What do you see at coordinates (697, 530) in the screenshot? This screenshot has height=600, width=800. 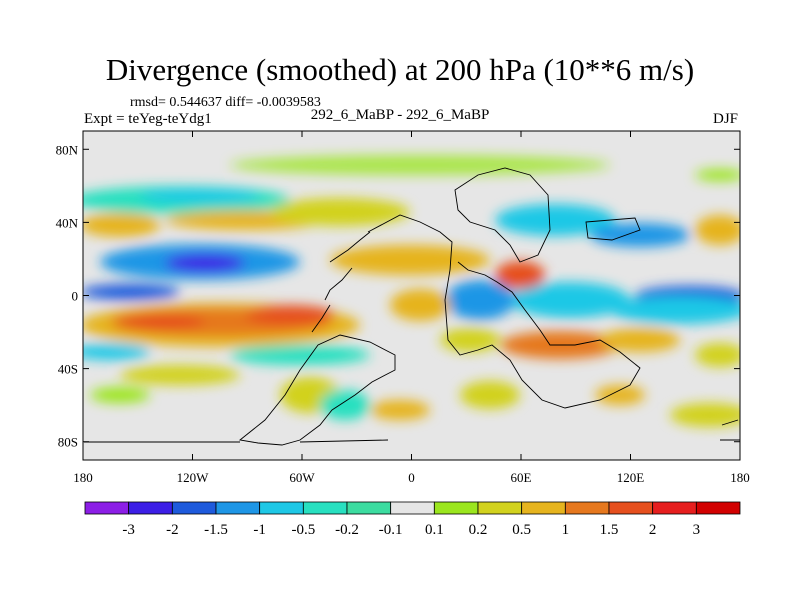 I see `colorbar-label: 3` at bounding box center [697, 530].